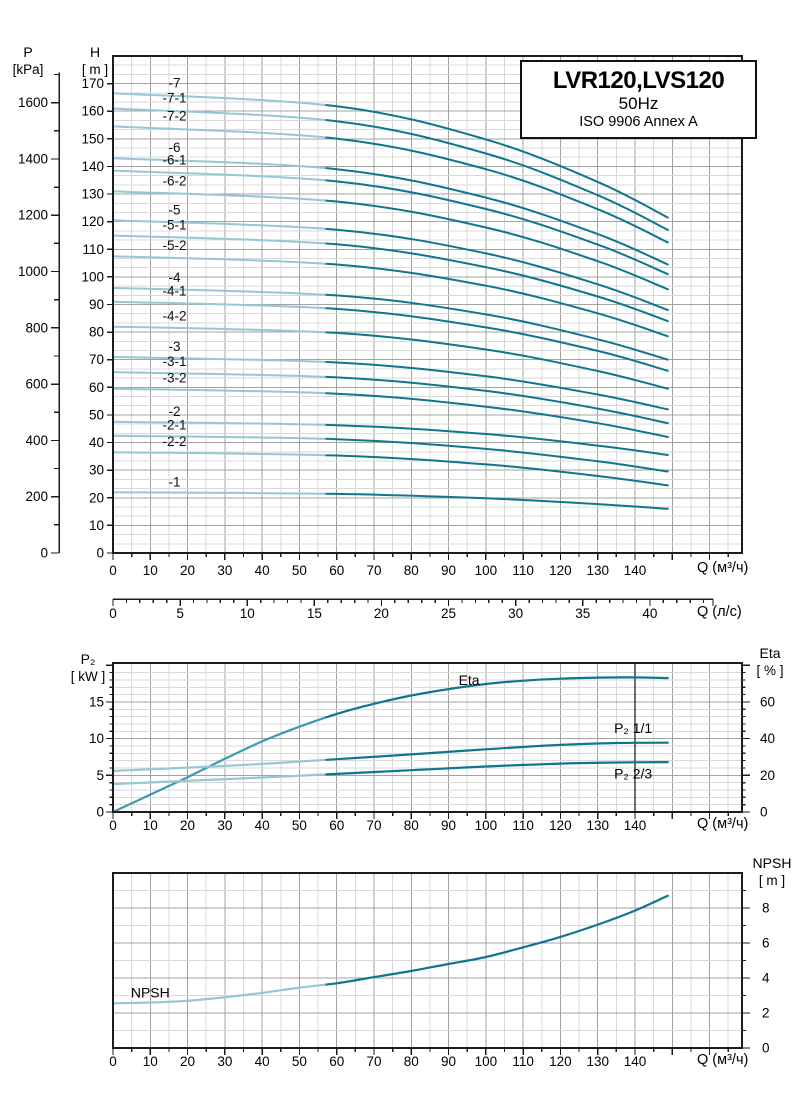 This screenshot has height=1111, width=801. I want to click on power-frame, so click(427, 737).